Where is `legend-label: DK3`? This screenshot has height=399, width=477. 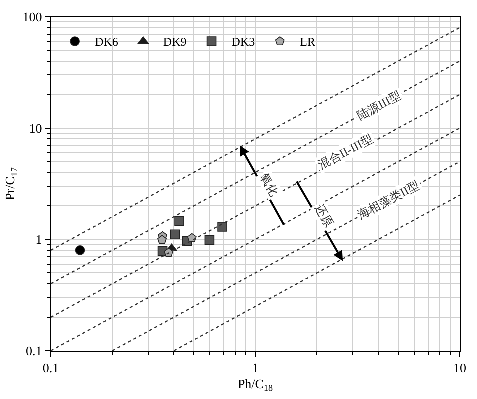 legend-label: DK3 is located at coordinates (244, 42).